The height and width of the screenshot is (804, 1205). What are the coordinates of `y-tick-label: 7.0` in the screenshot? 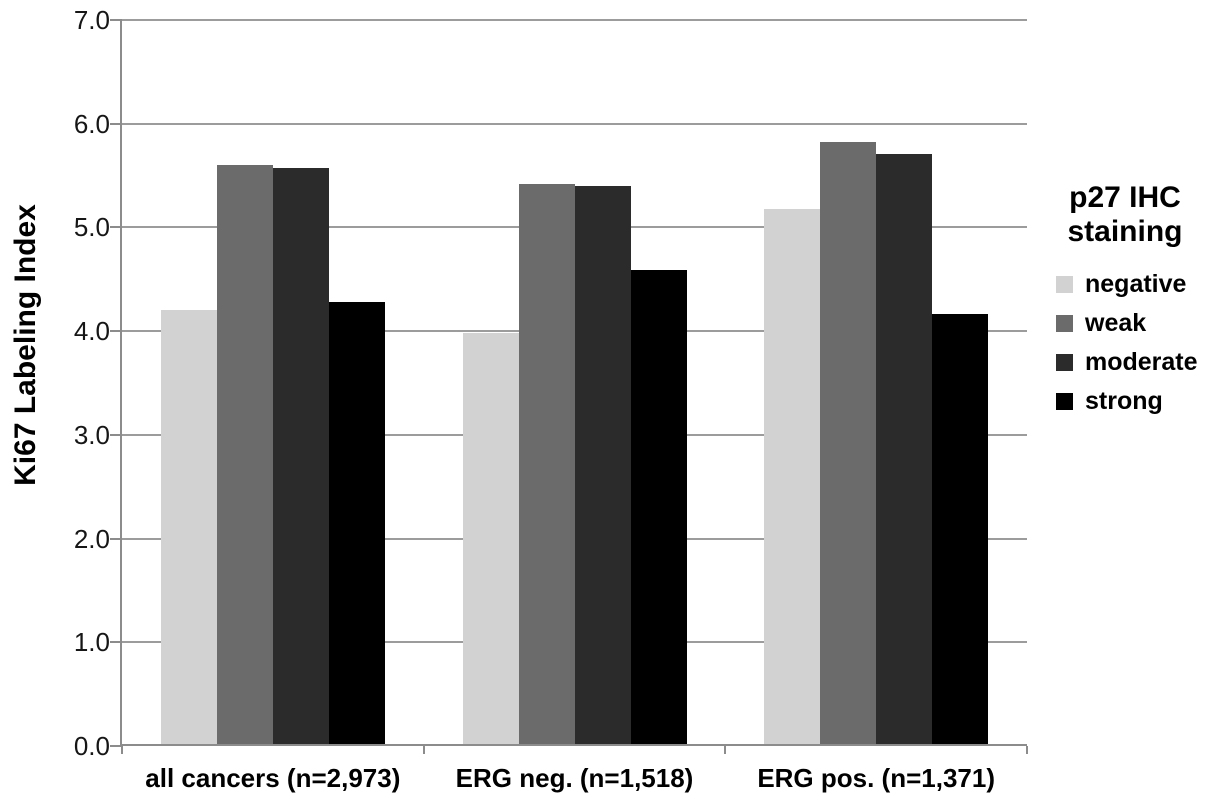 It's located at (91, 20).